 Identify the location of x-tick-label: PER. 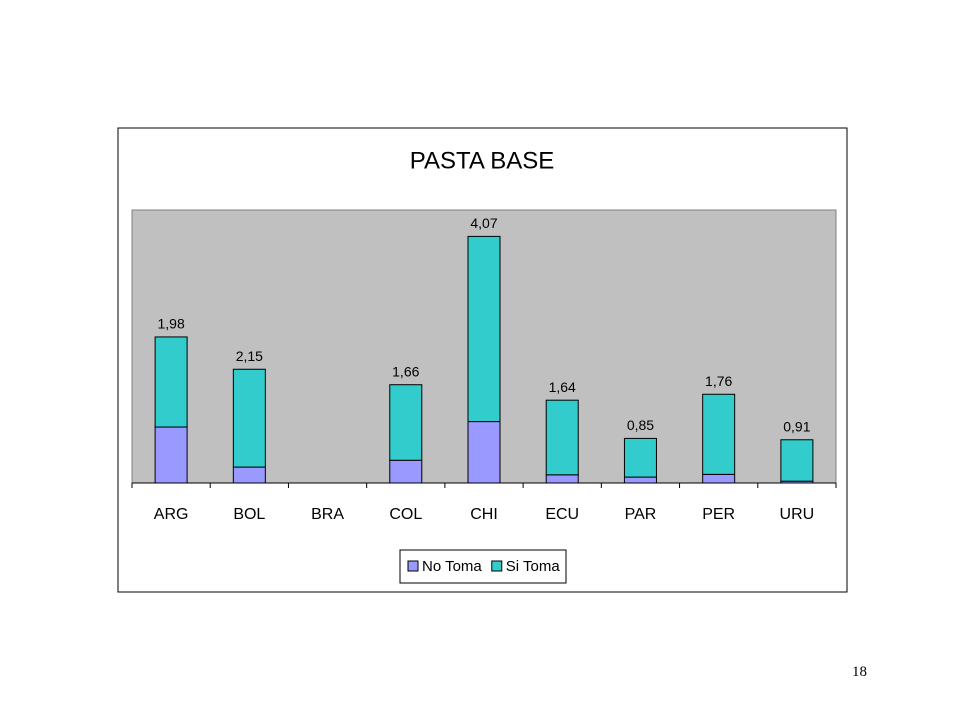
(718, 514).